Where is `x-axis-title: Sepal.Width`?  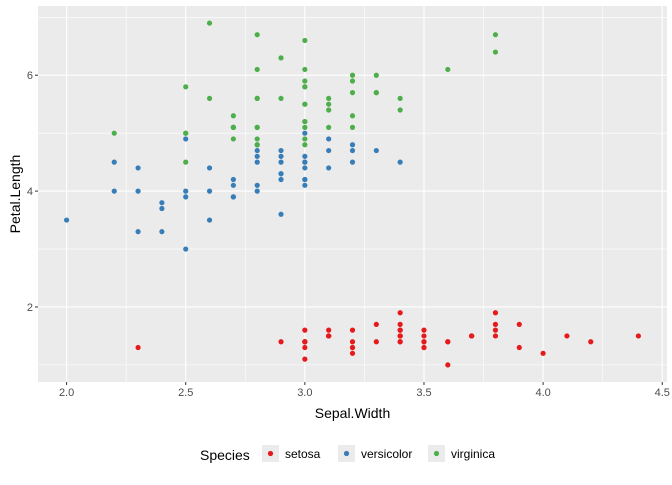 x-axis-title: Sepal.Width is located at coordinates (352, 413).